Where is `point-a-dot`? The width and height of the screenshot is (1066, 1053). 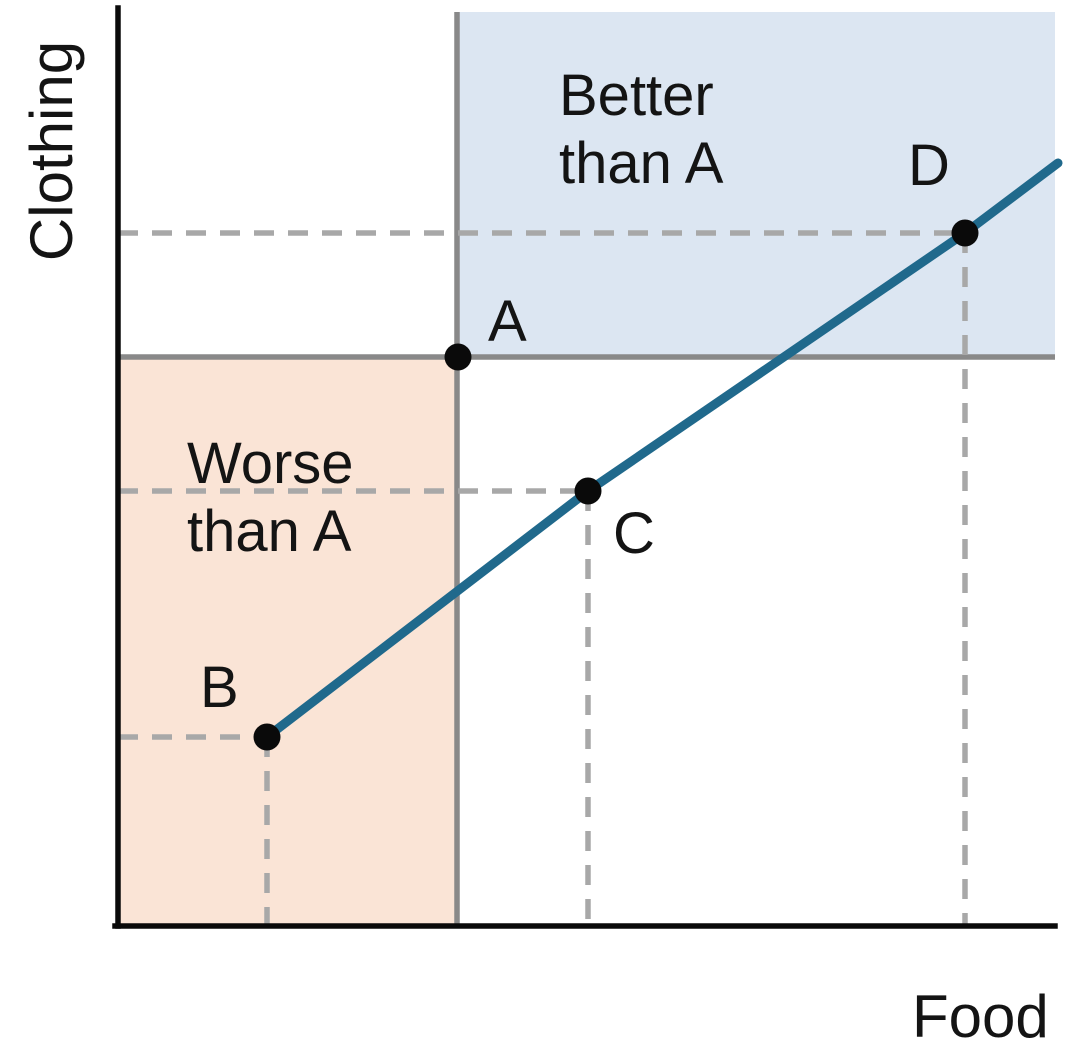 point-a-dot is located at coordinates (458, 357).